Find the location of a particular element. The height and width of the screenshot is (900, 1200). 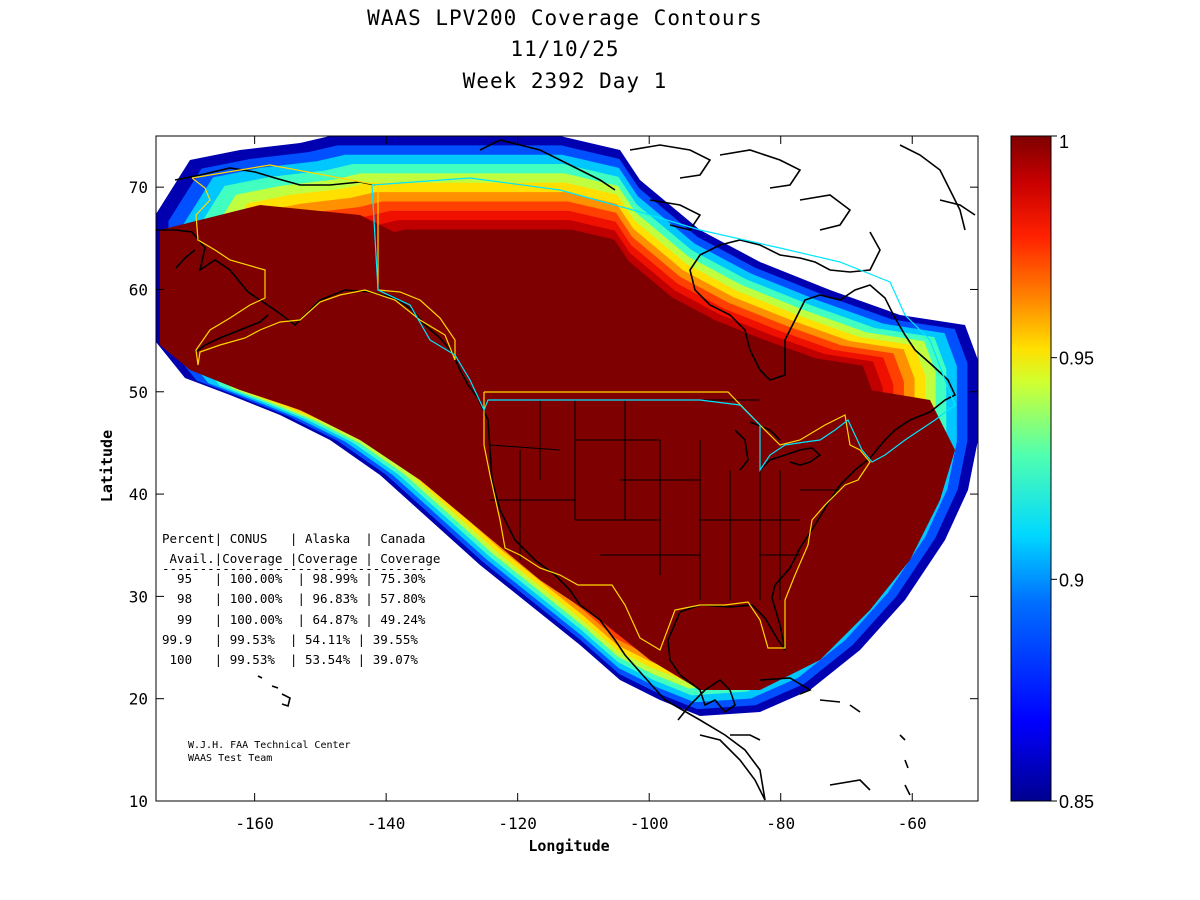

x-tick-label: -140 is located at coordinates (386, 823).